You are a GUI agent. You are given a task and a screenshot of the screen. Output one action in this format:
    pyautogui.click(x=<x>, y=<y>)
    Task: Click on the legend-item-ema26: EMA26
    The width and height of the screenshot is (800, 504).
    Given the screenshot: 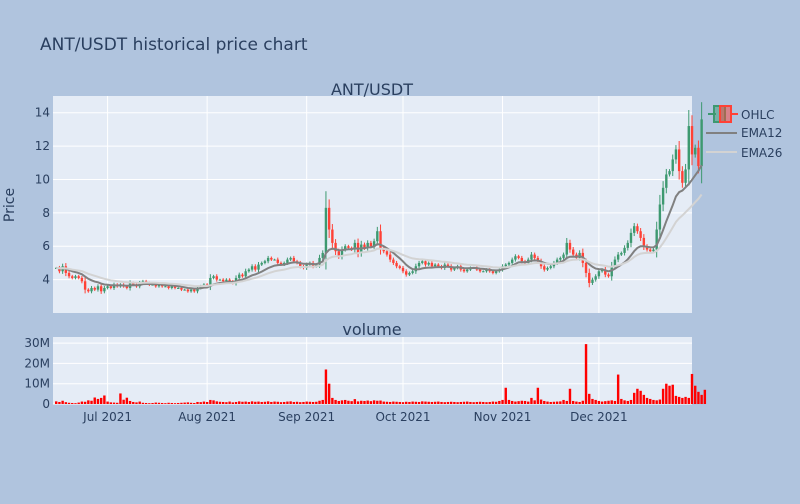 What is the action you would take?
    pyautogui.click(x=744, y=153)
    